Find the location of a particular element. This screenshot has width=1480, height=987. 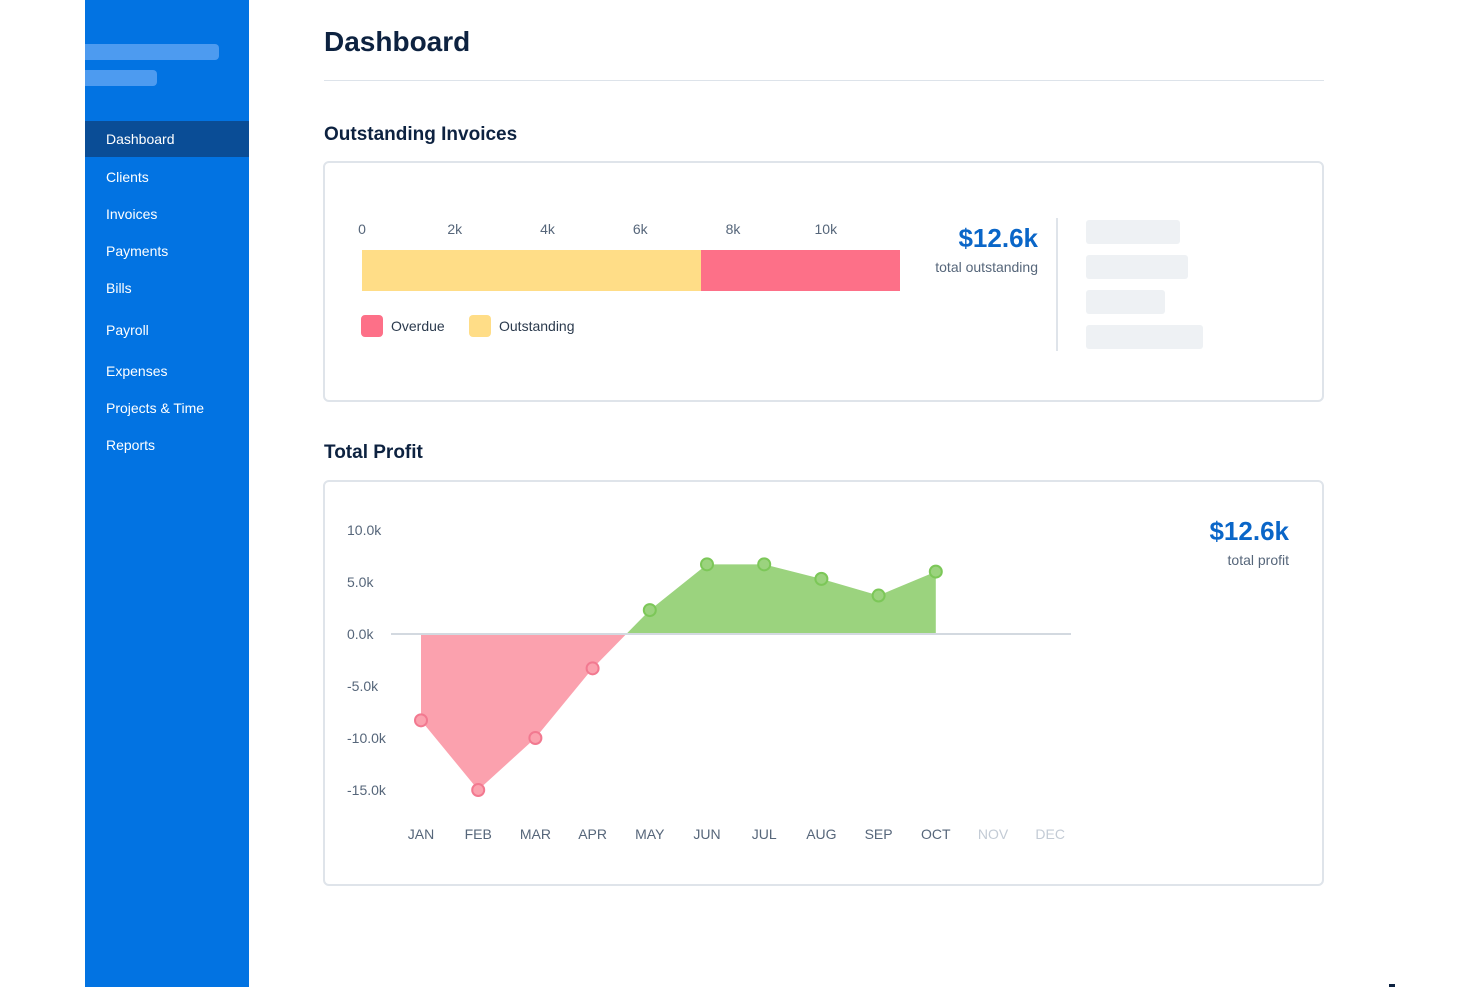

sidebar-item-expenses: Expenses is located at coordinates (167, 371).